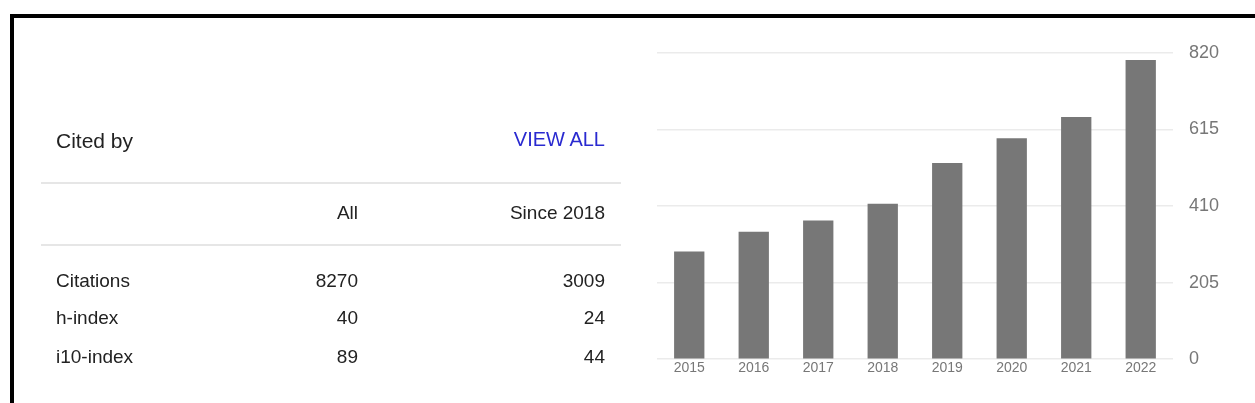  Describe the element at coordinates (1204, 51) in the screenshot. I see `y-tick-label: 820` at that location.